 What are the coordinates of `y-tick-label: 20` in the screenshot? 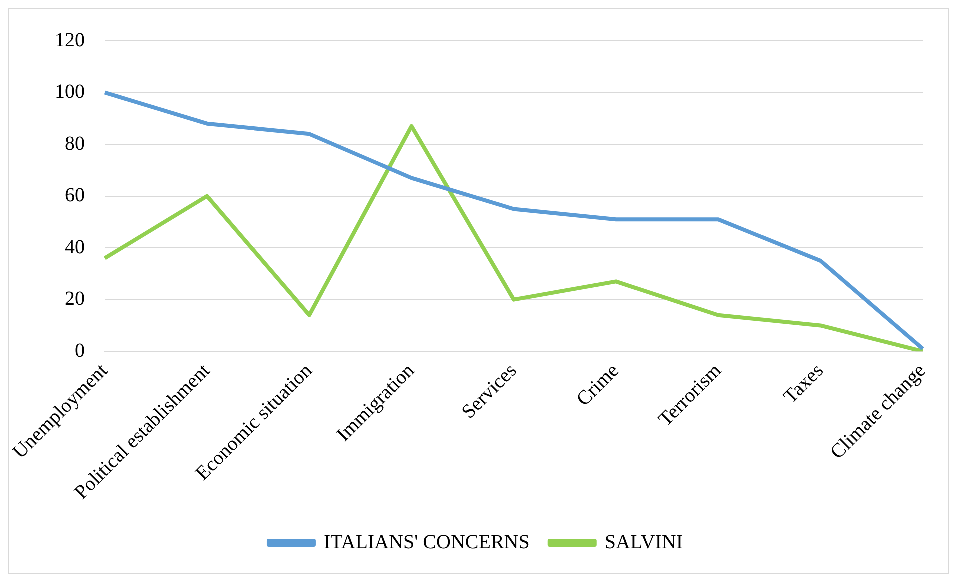 It's located at (74, 299).